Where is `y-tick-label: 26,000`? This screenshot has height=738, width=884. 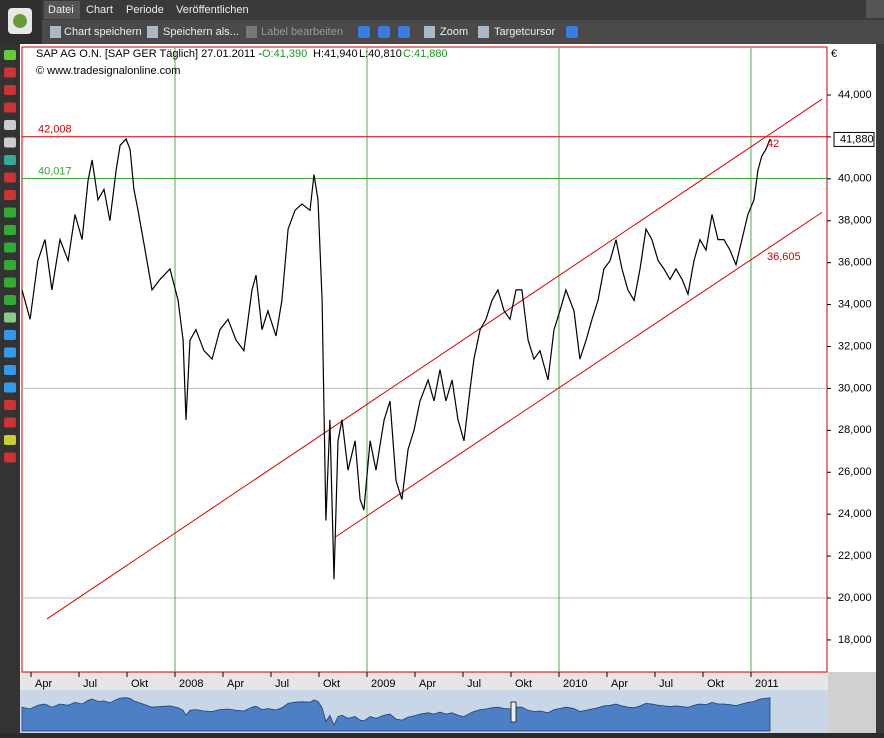
y-tick-label: 26,000 is located at coordinates (855, 472).